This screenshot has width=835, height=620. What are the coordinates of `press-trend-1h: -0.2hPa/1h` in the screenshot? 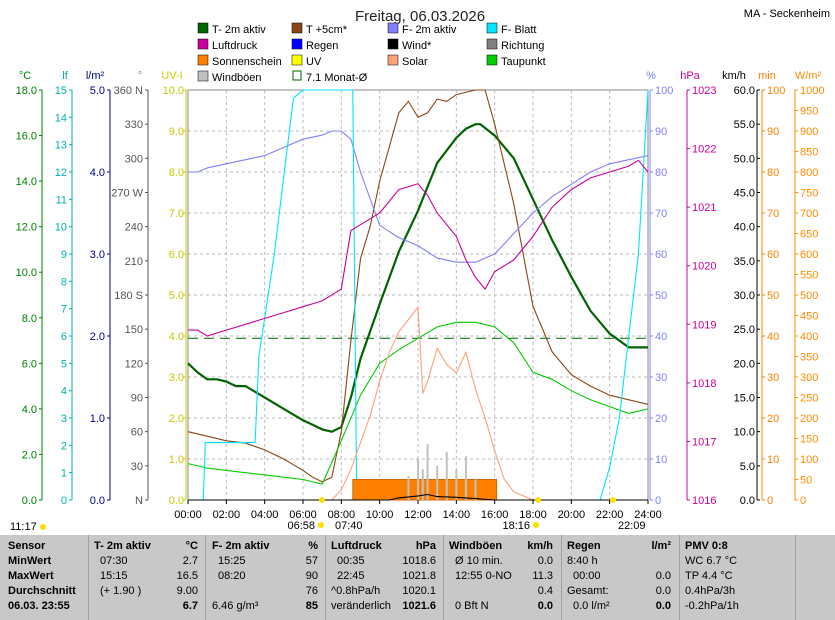 It's located at (712, 606).